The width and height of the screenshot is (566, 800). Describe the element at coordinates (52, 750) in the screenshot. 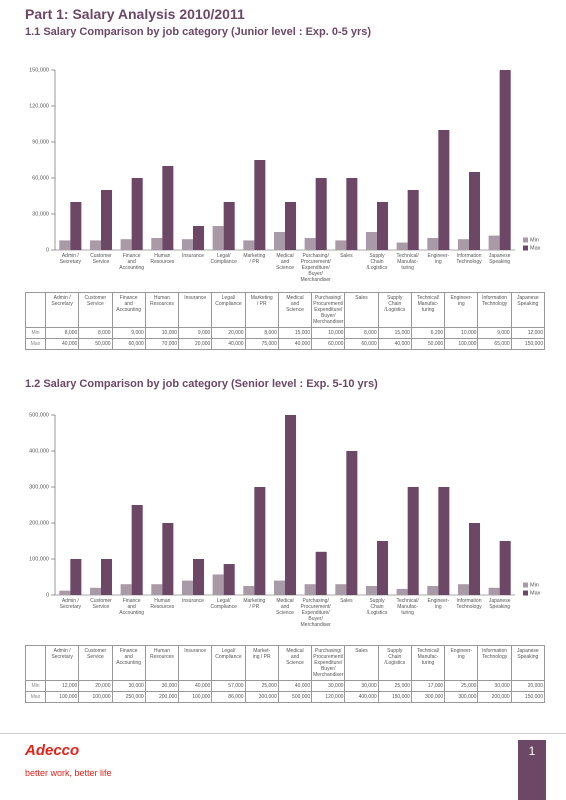

I see `brand-logo: Adecco` at that location.